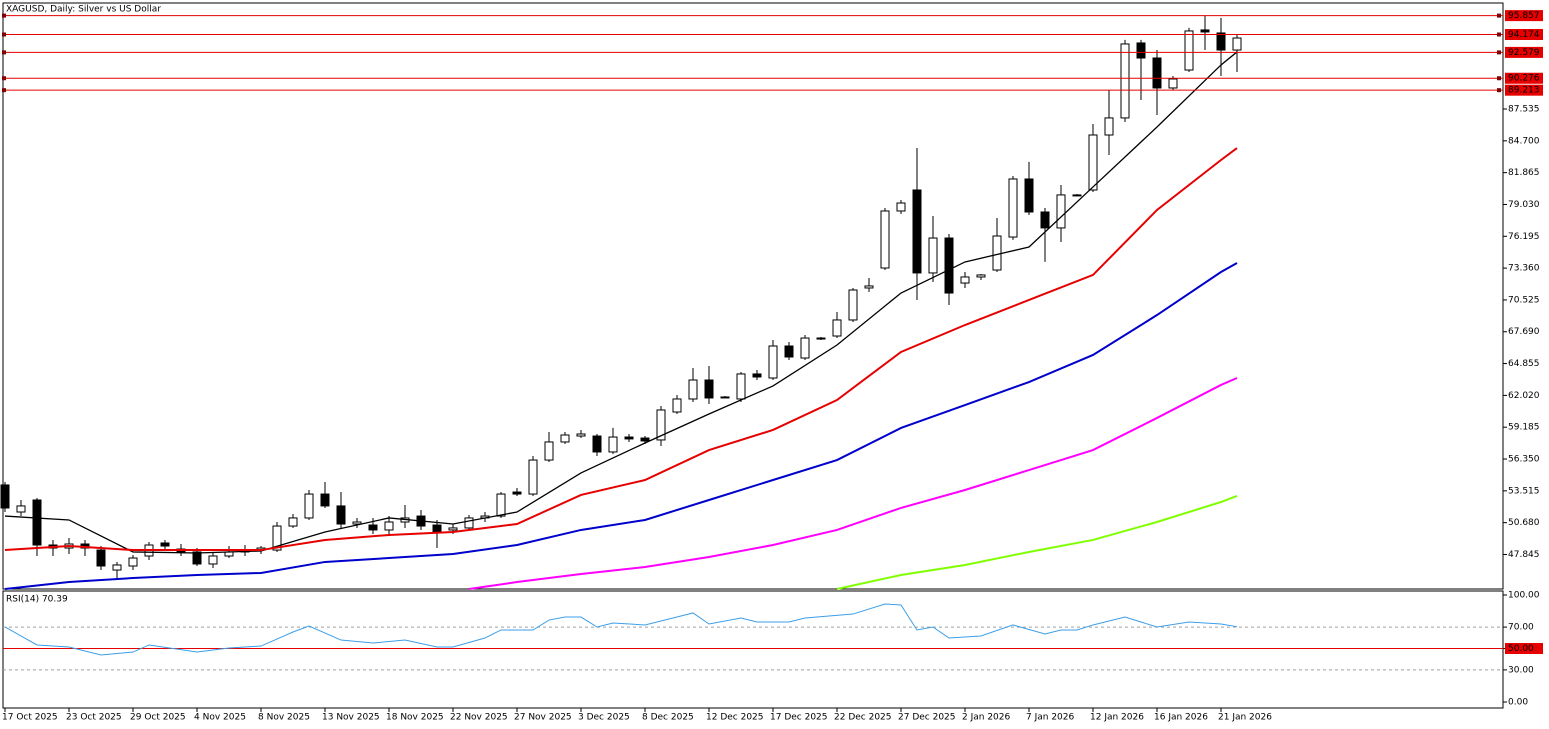 The image size is (1549, 729). I want to click on y-tick-label: 47.845, so click(1524, 555).